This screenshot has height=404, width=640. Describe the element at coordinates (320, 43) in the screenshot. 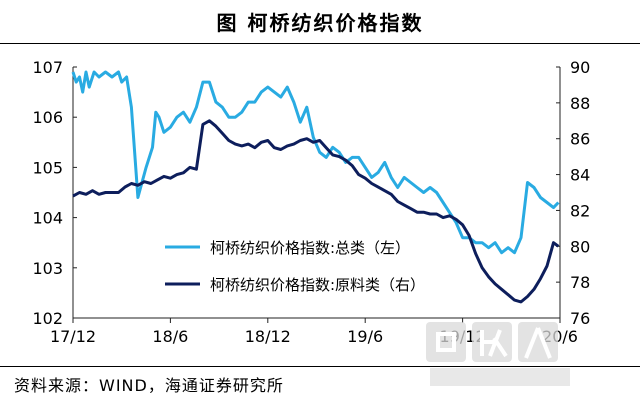

I see `title-divider` at that location.